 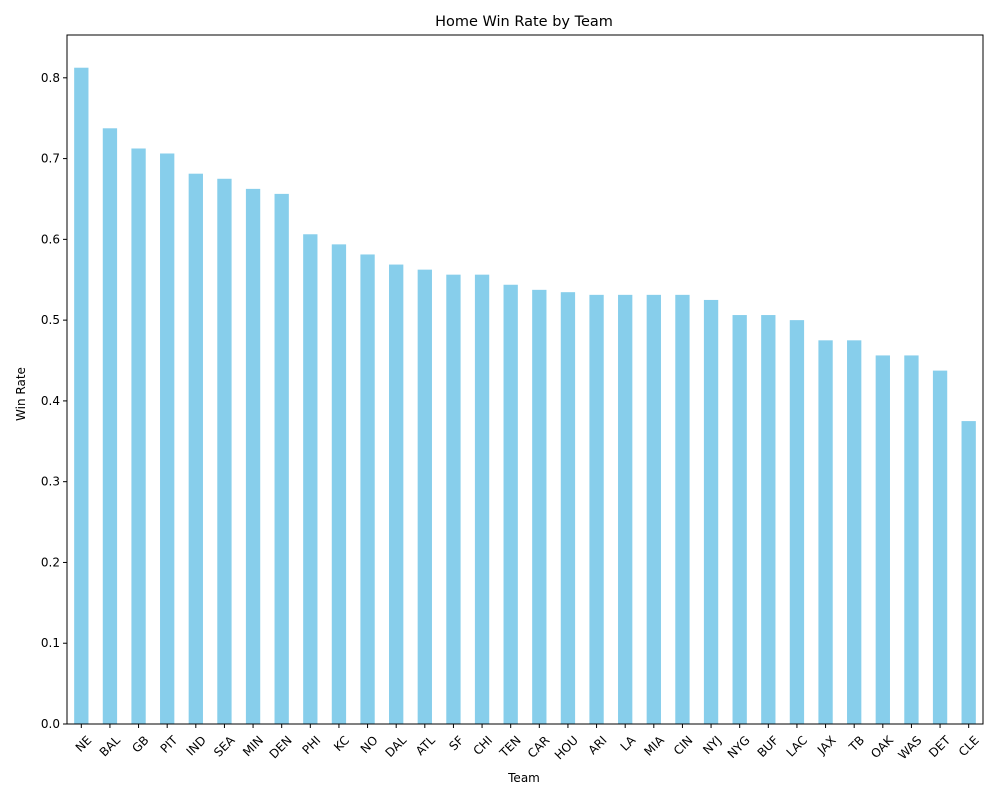 I want to click on bar-cin, so click(x=682, y=509).